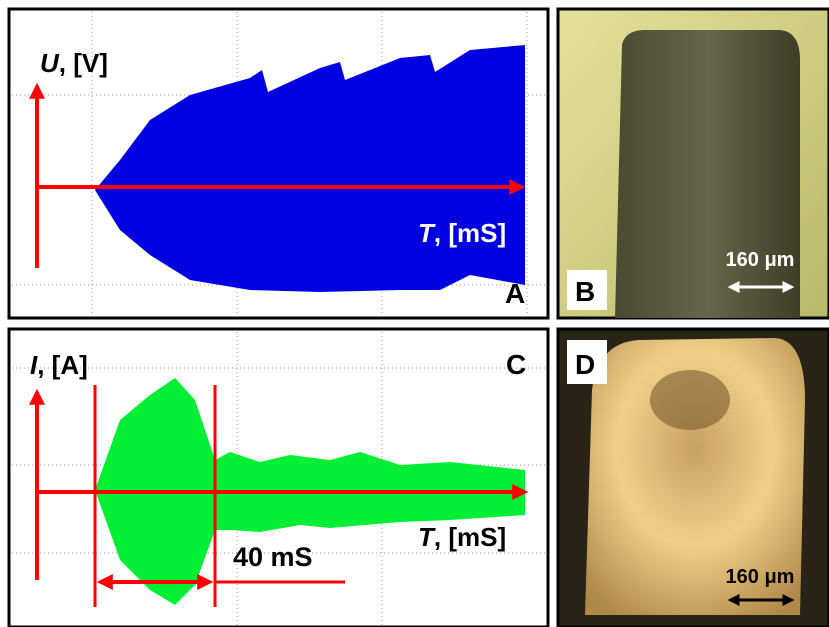 The image size is (829, 627). What do you see at coordinates (273, 557) in the screenshot?
I see `duration-label: 40 mS` at bounding box center [273, 557].